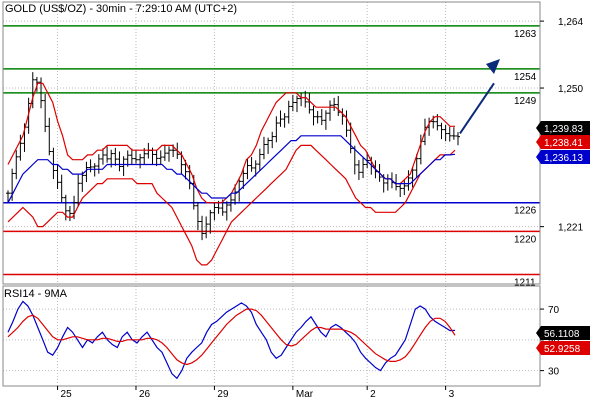 Image resolution: width=590 pixels, height=400 pixels. Describe the element at coordinates (223, 394) in the screenshot. I see `x-tick-label: 29` at that location.